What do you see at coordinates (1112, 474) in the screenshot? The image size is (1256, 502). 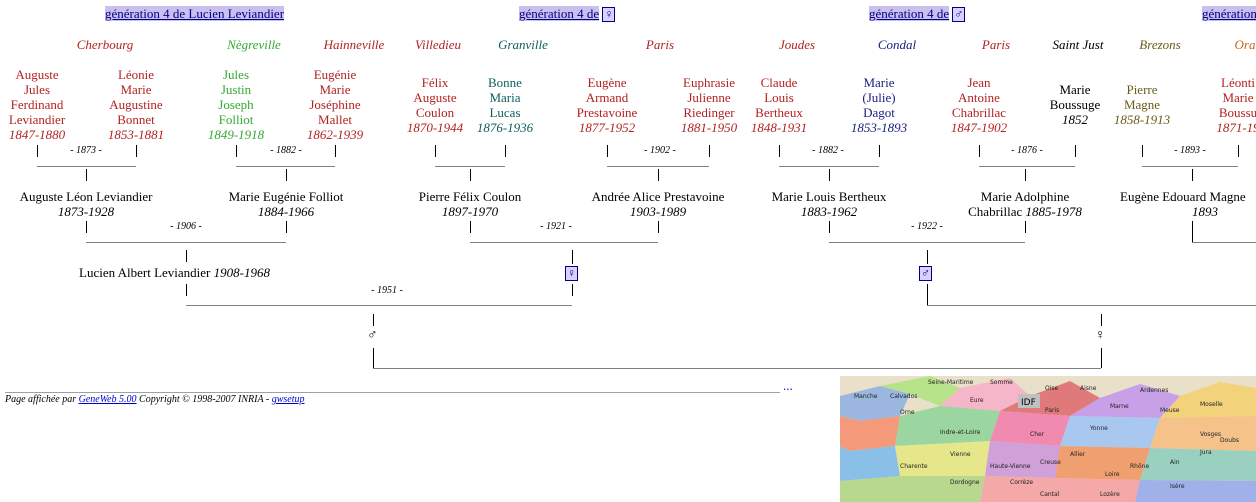 I see `svg-text: Loire` at bounding box center [1112, 474].